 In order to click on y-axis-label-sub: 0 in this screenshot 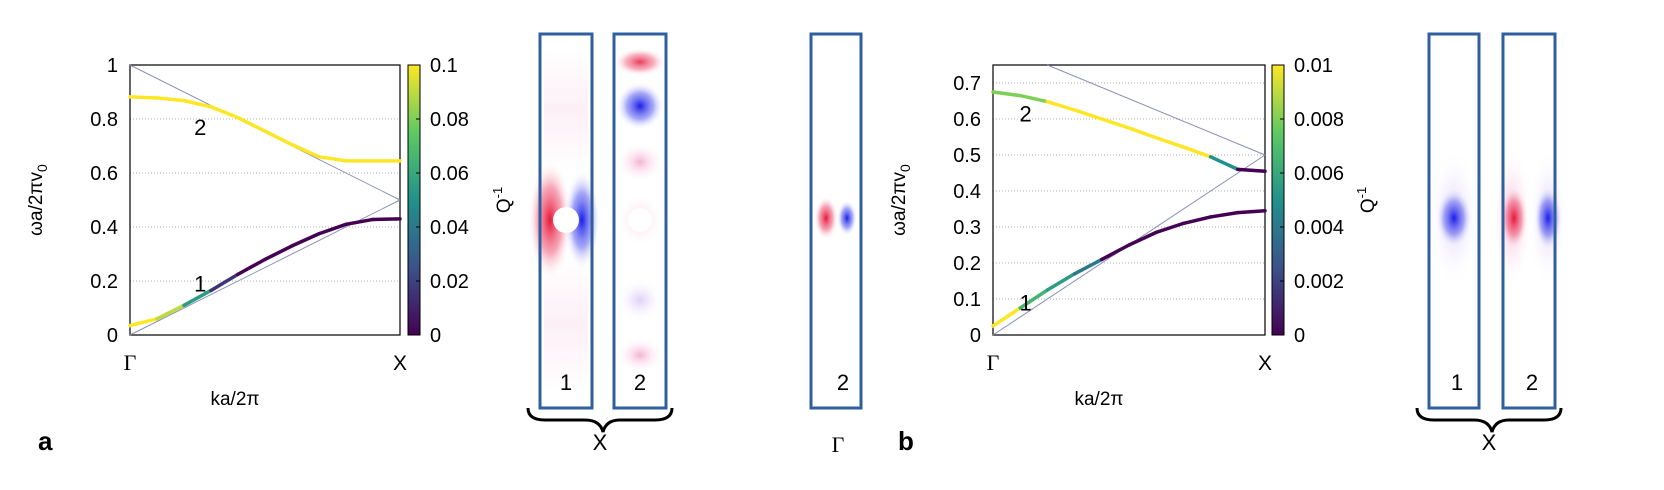, I will do `click(905, 168)`.